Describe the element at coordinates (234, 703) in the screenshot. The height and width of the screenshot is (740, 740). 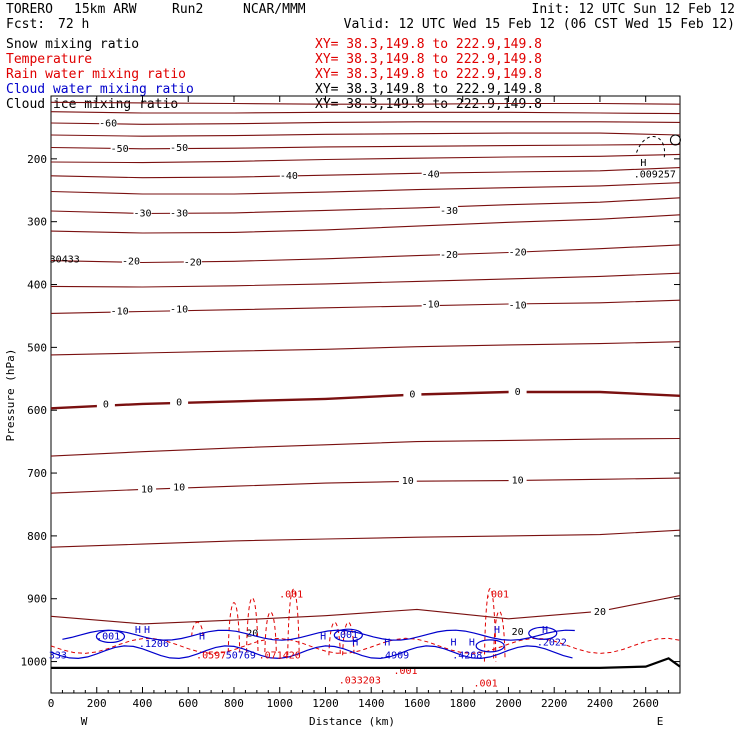
I see `x-tick-label: 800` at that location.